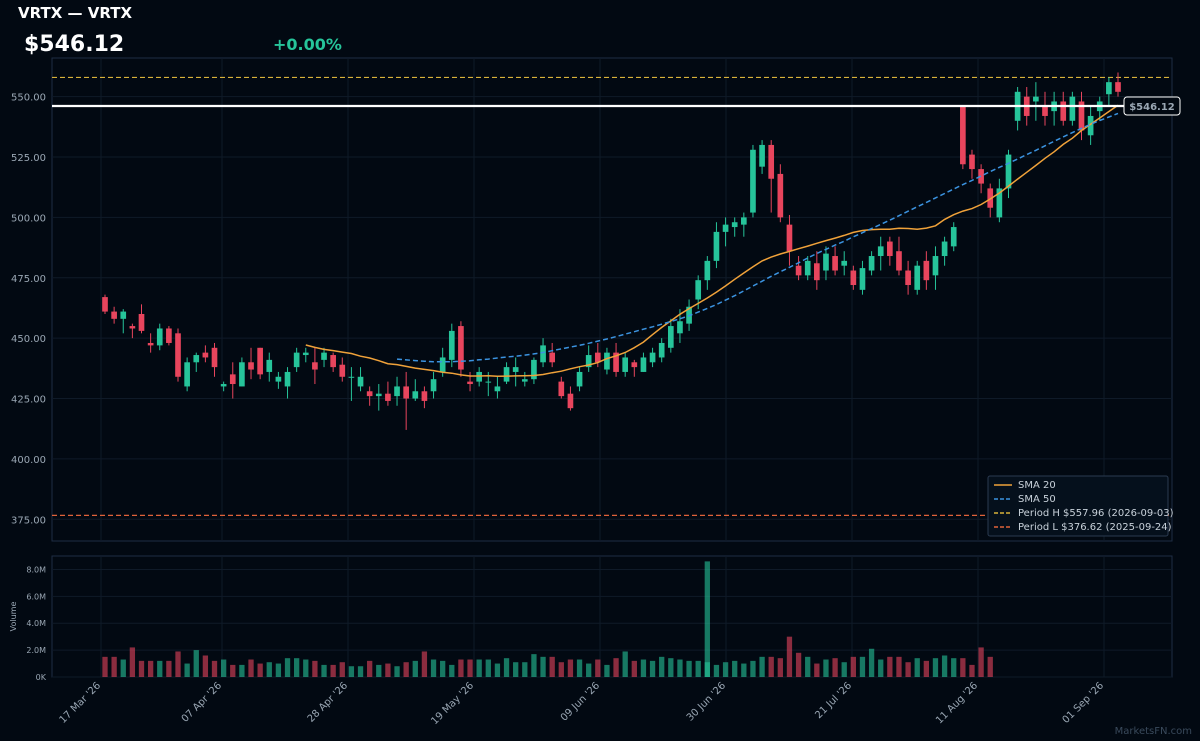  I want to click on volume-y-tick-label: 4.0M, so click(36, 623).